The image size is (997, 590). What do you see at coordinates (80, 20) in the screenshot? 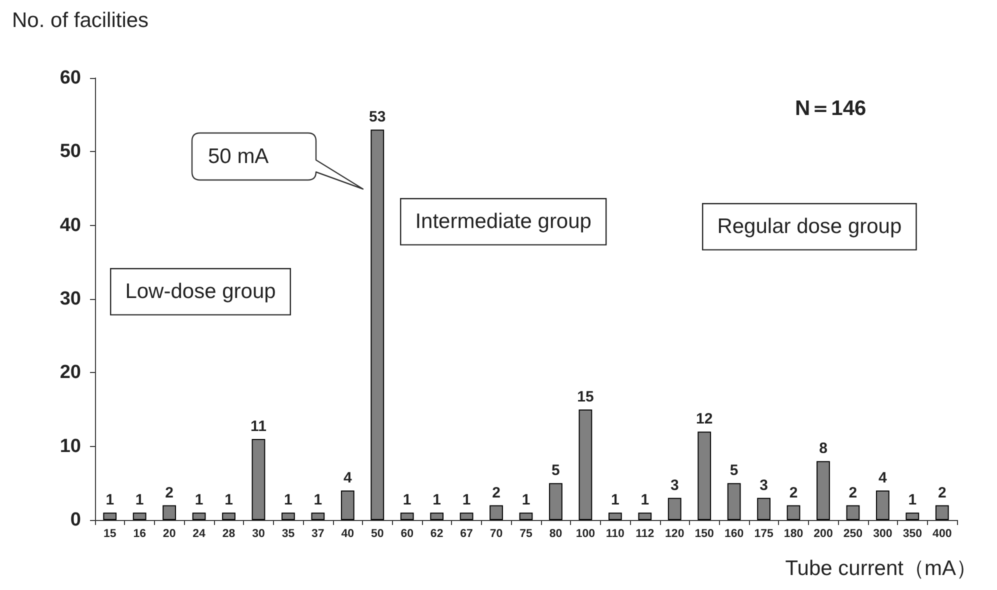
I see `y-axis-title: No. of facilities` at bounding box center [80, 20].